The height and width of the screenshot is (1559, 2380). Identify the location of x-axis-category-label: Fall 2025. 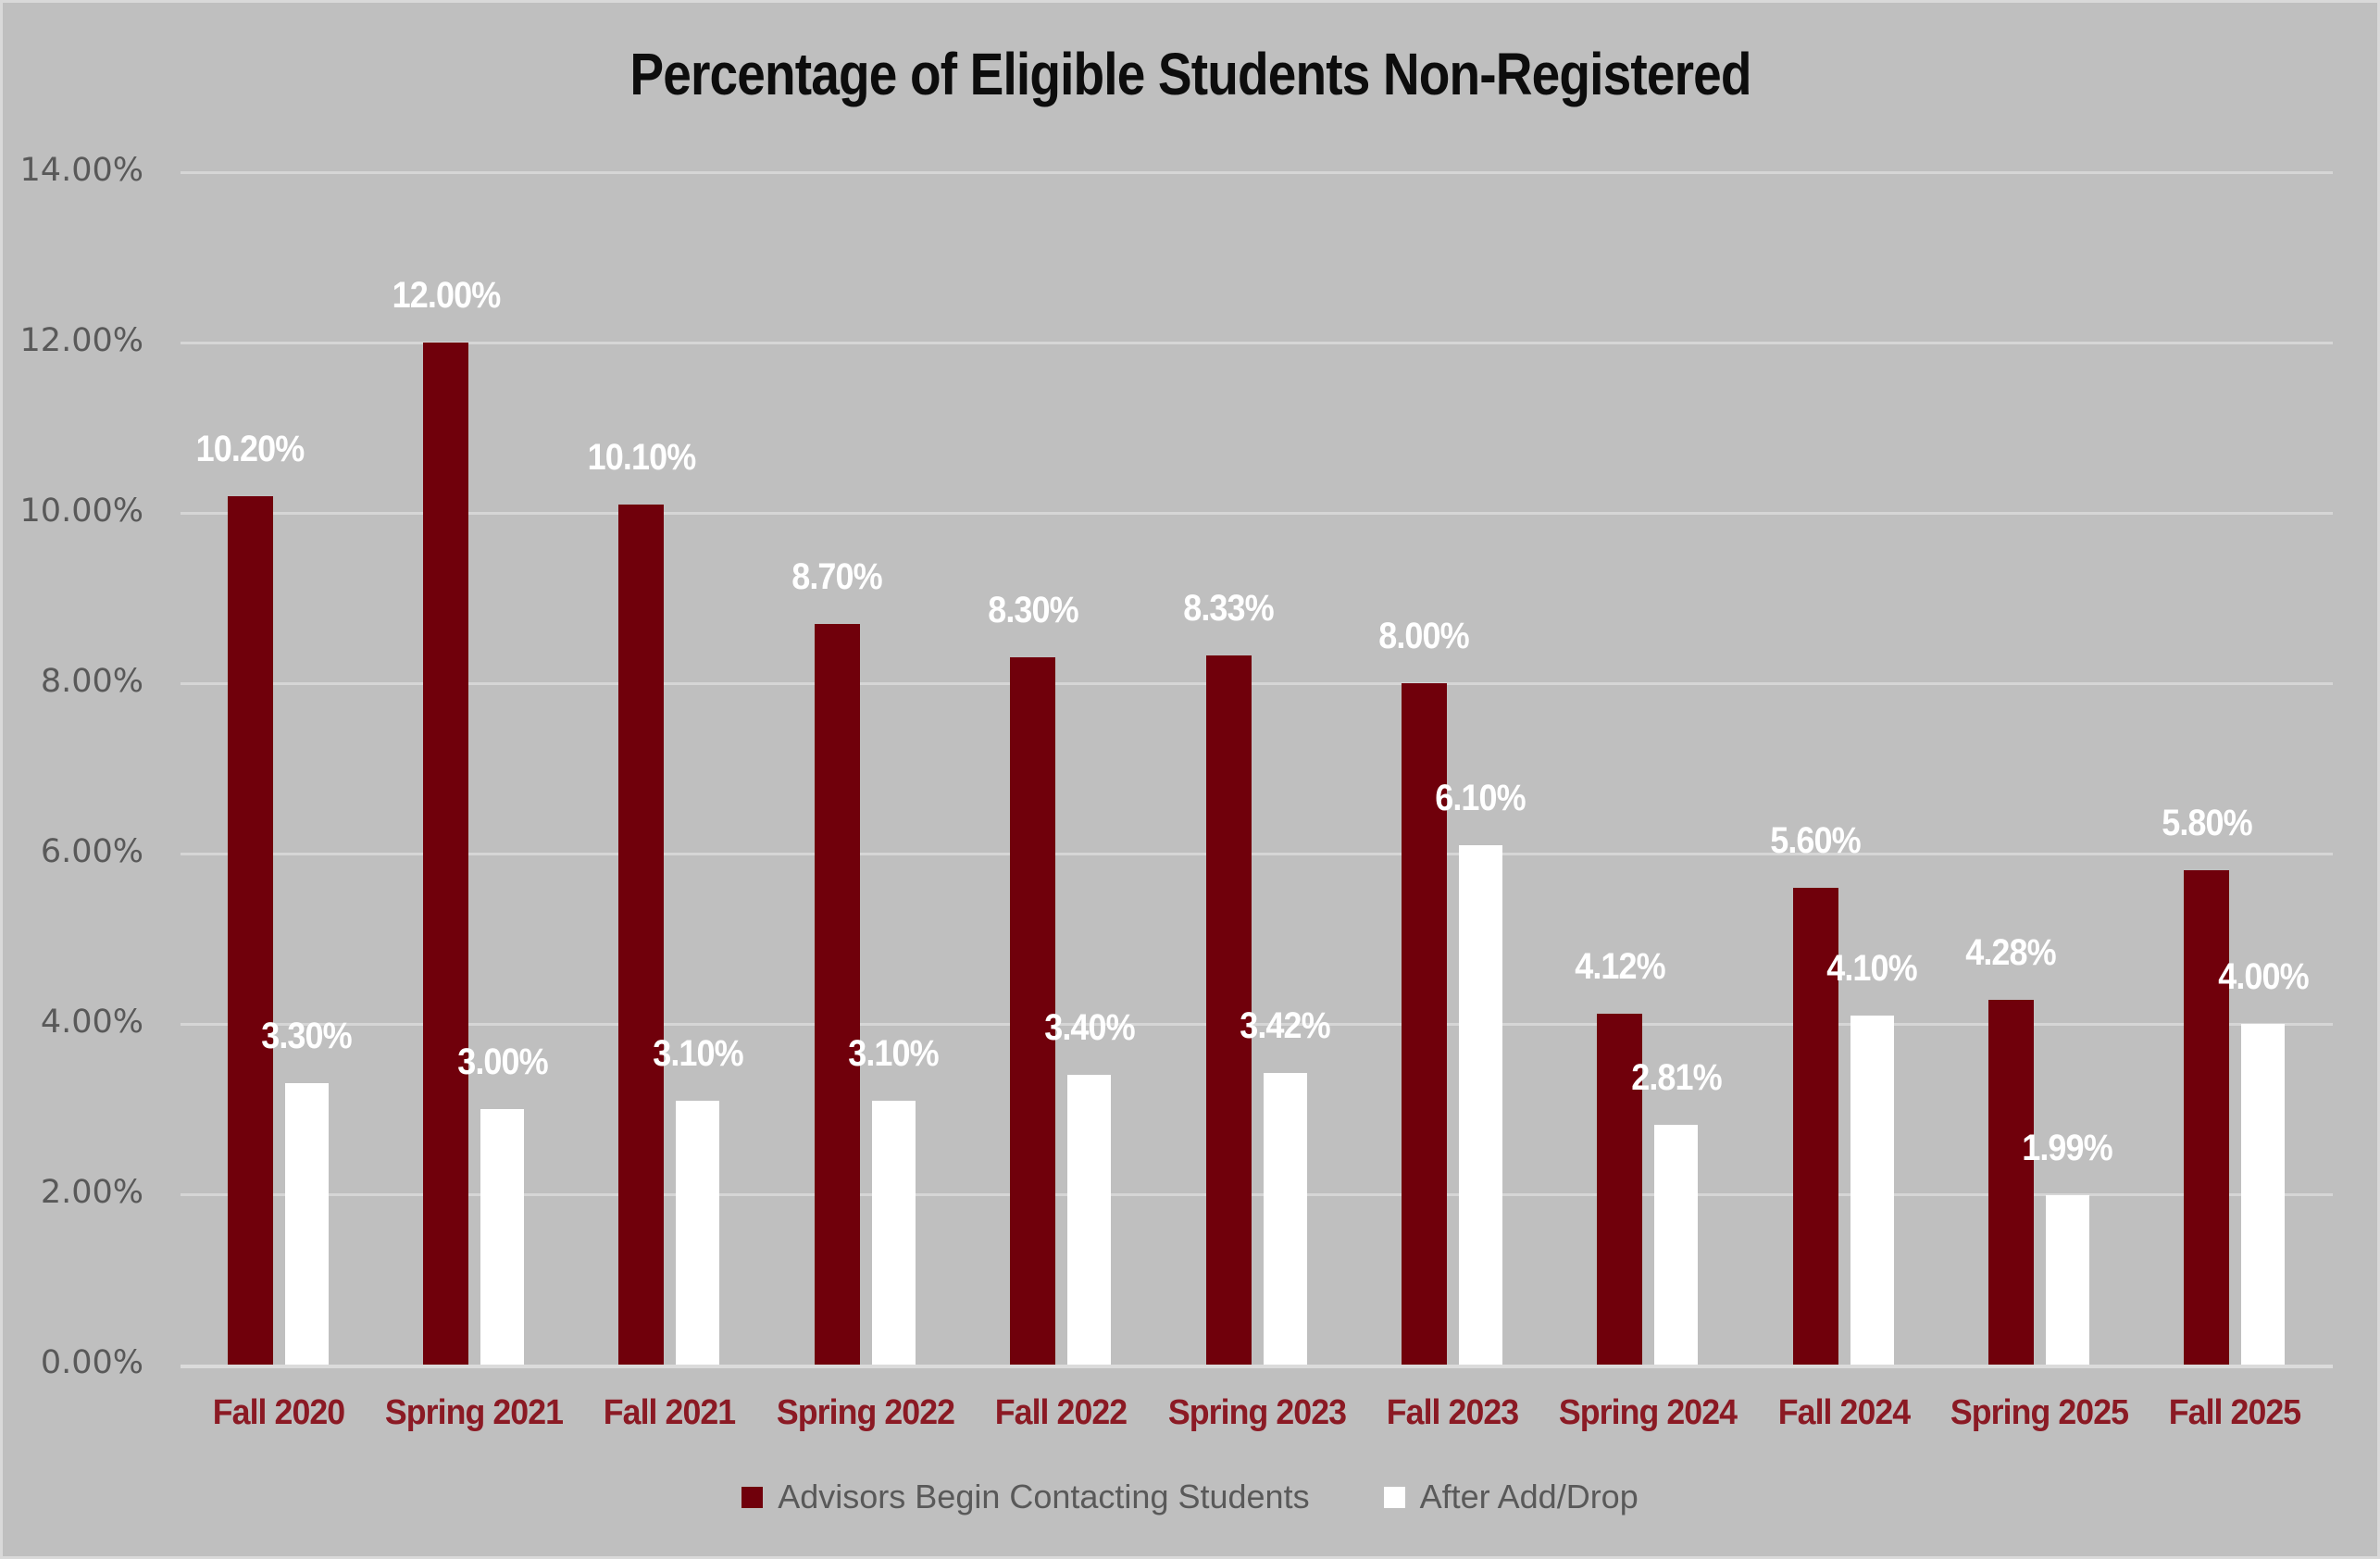
(2235, 1412).